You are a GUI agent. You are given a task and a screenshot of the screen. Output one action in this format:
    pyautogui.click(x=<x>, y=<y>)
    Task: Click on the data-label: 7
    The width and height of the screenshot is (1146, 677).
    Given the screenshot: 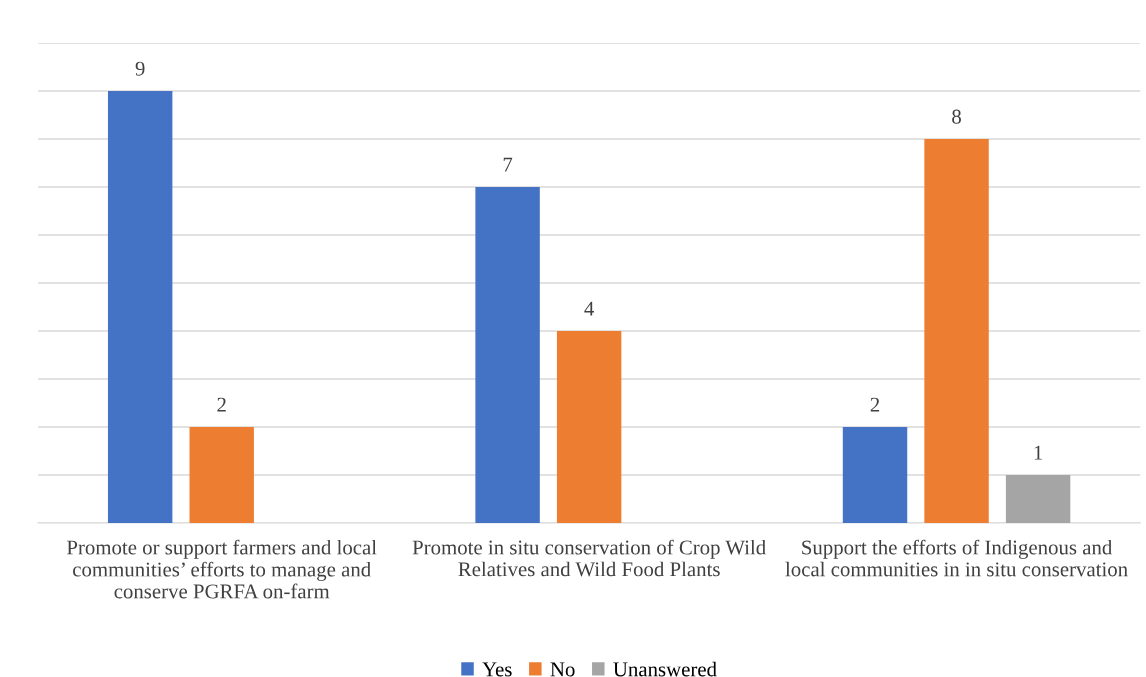 What is the action you would take?
    pyautogui.click(x=508, y=164)
    